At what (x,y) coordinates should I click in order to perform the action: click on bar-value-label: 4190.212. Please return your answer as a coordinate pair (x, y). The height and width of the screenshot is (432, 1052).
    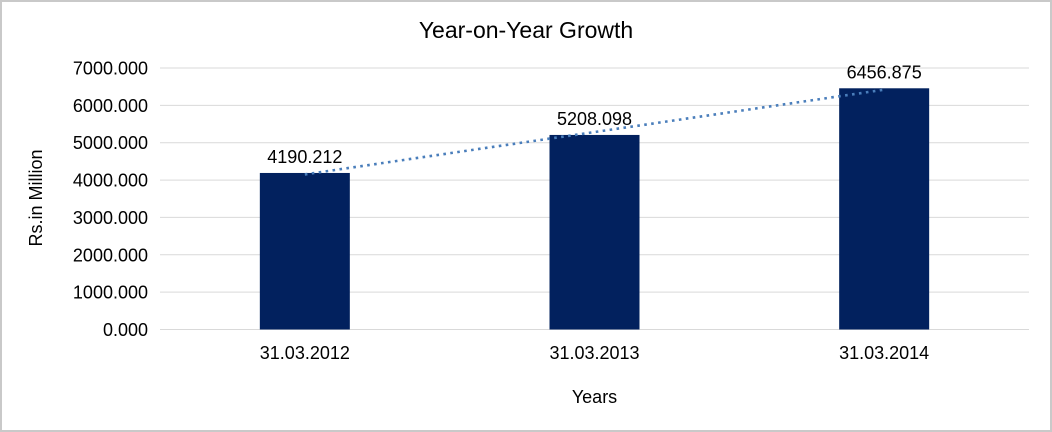
    Looking at the image, I should click on (304, 157).